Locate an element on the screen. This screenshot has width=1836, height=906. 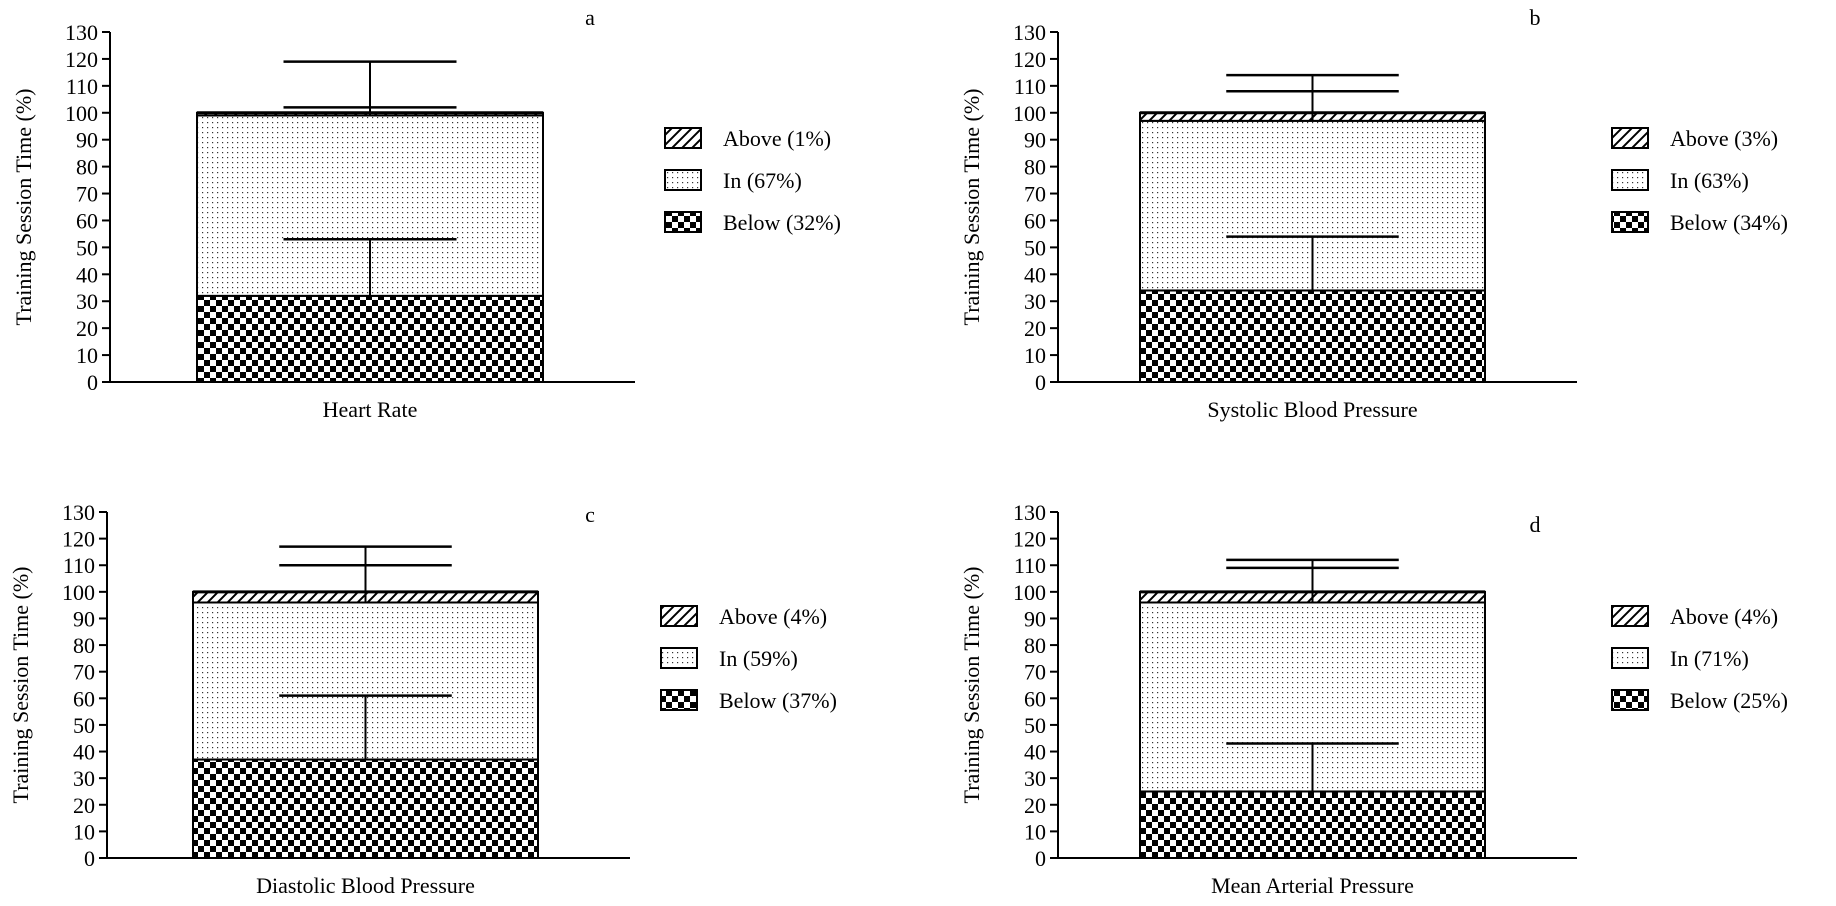
legend-entry: In (63%) is located at coordinates (1709, 180).